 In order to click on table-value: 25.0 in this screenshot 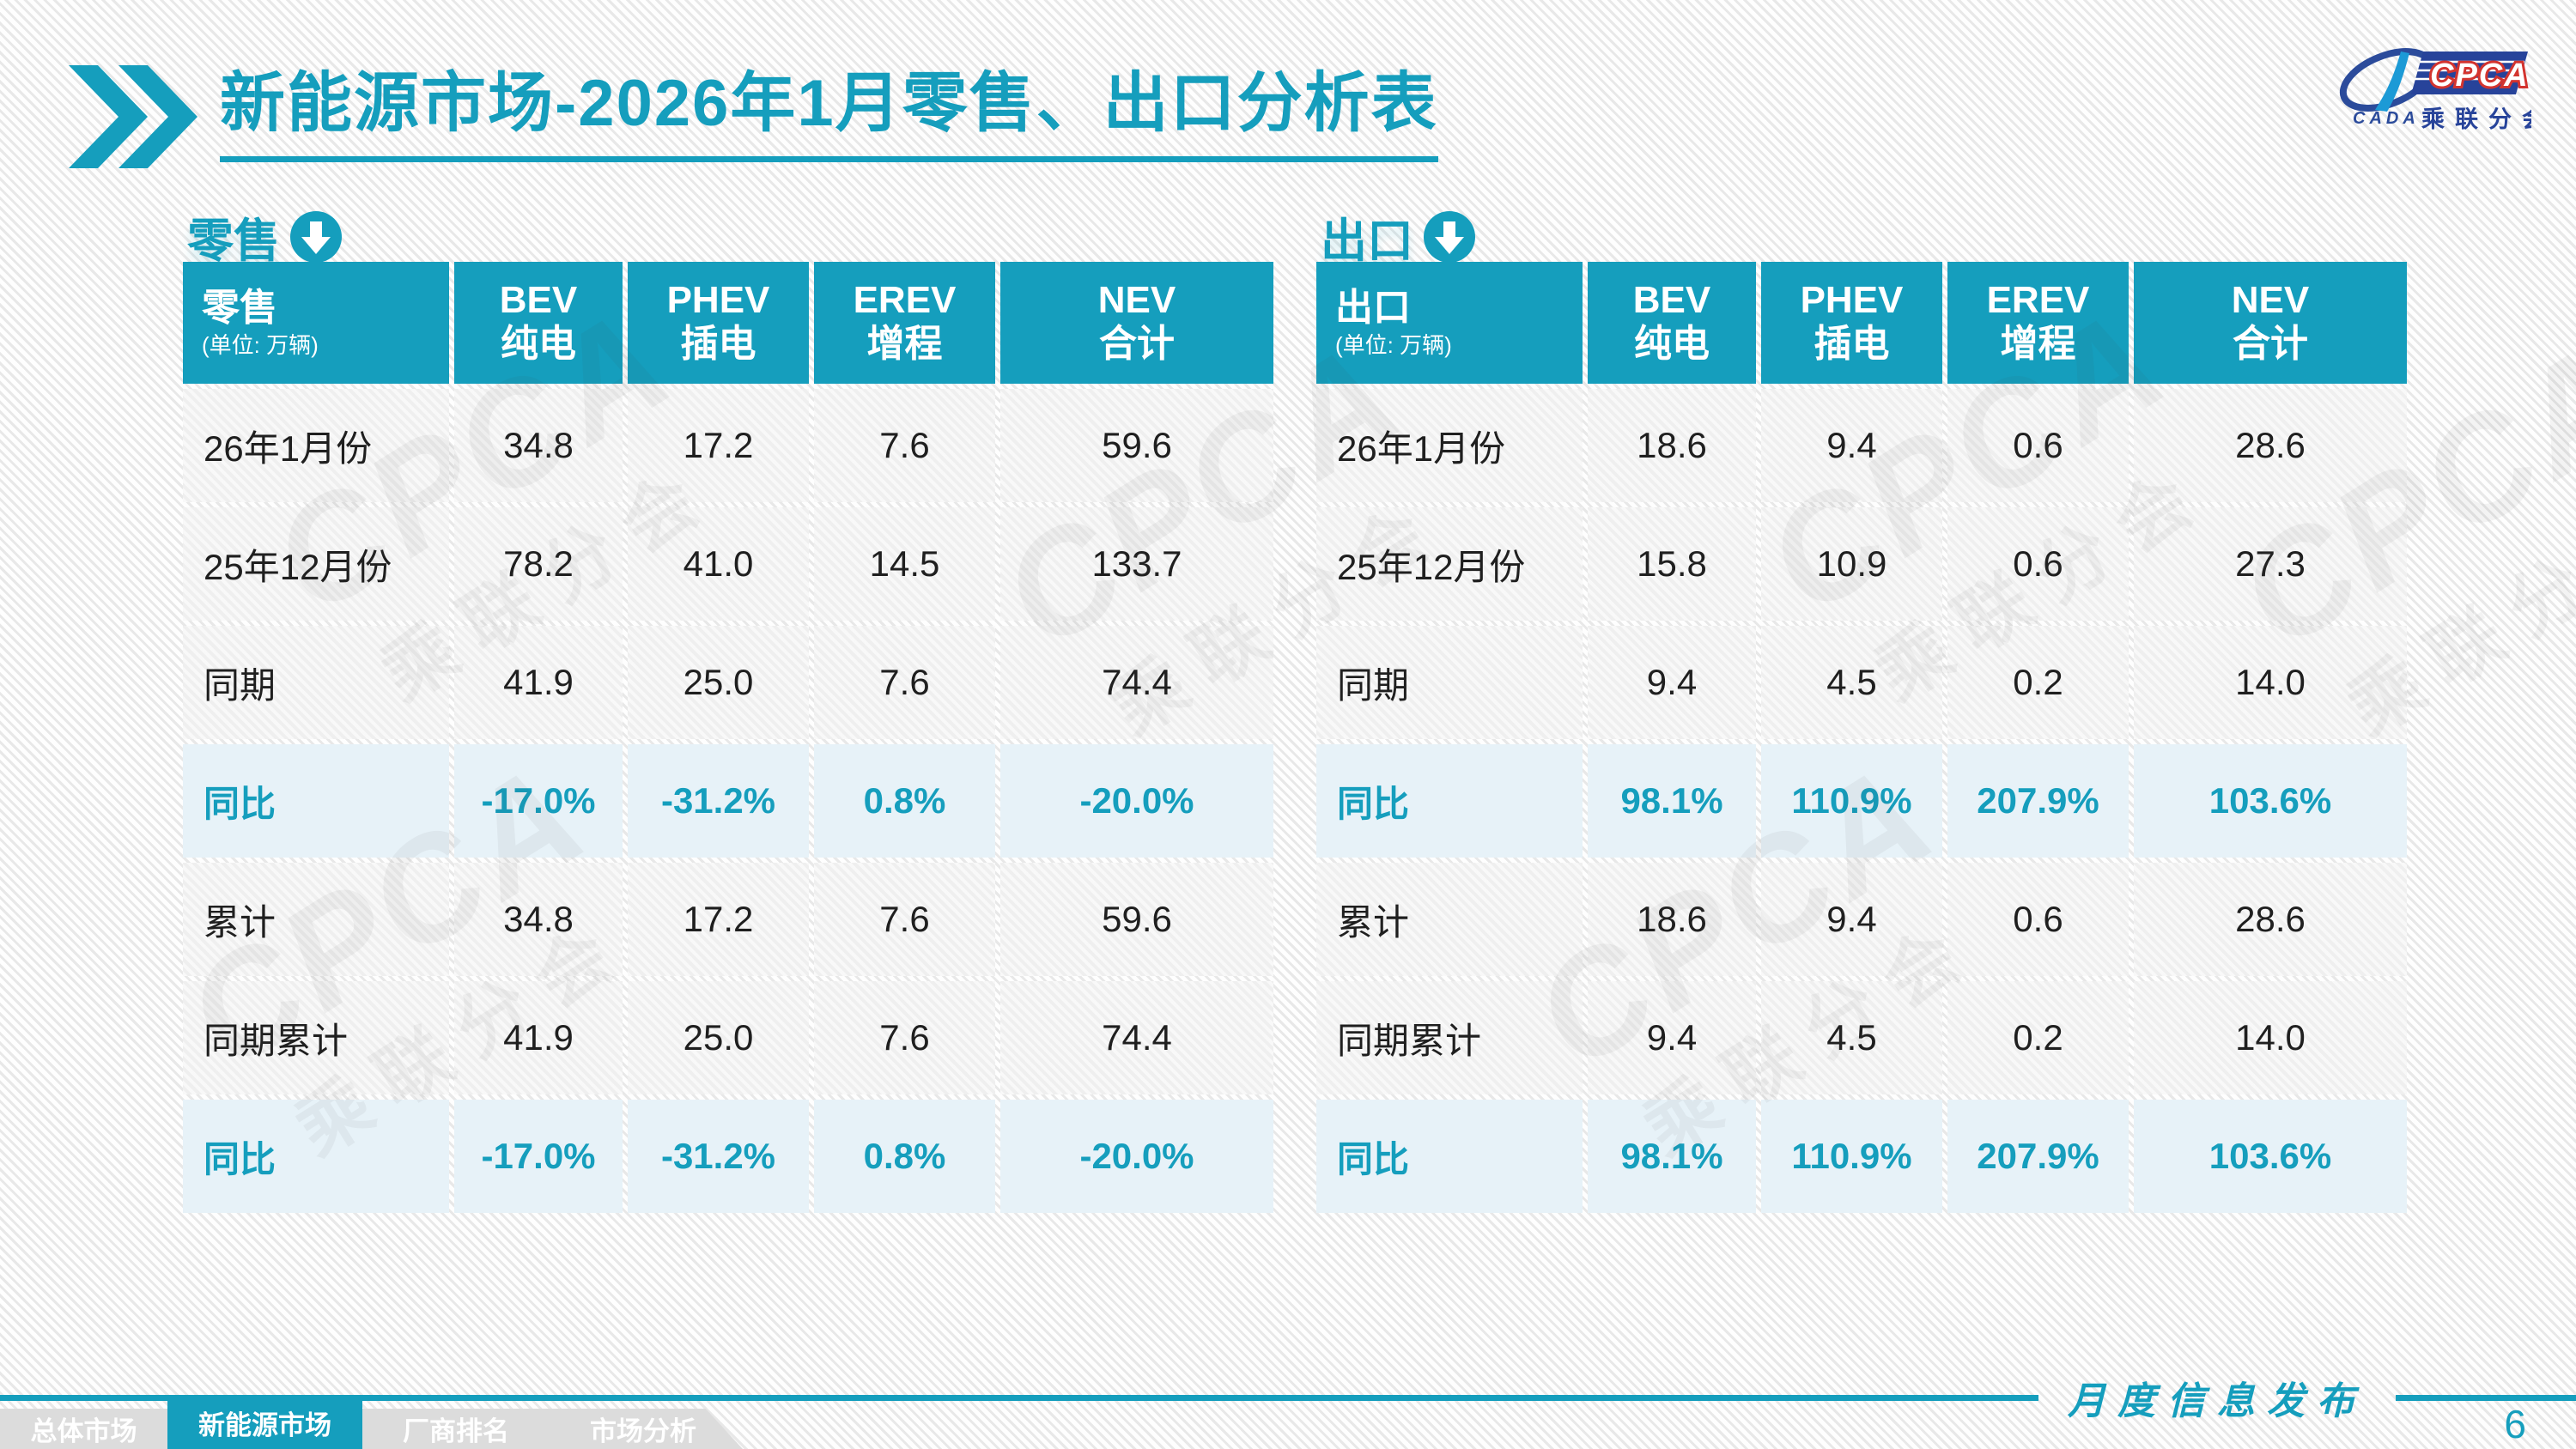, I will do `click(718, 682)`.